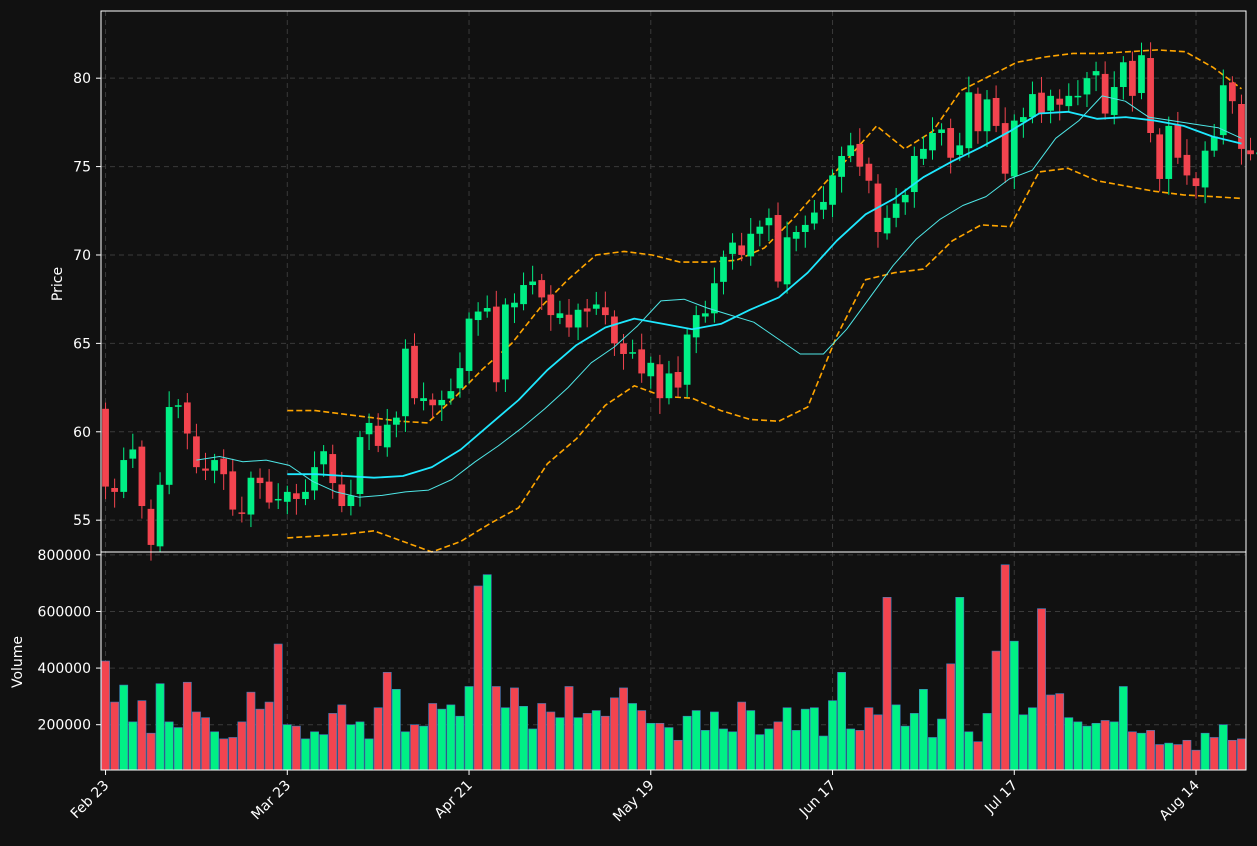  I want to click on price-tick-label: 65, so click(82, 344).